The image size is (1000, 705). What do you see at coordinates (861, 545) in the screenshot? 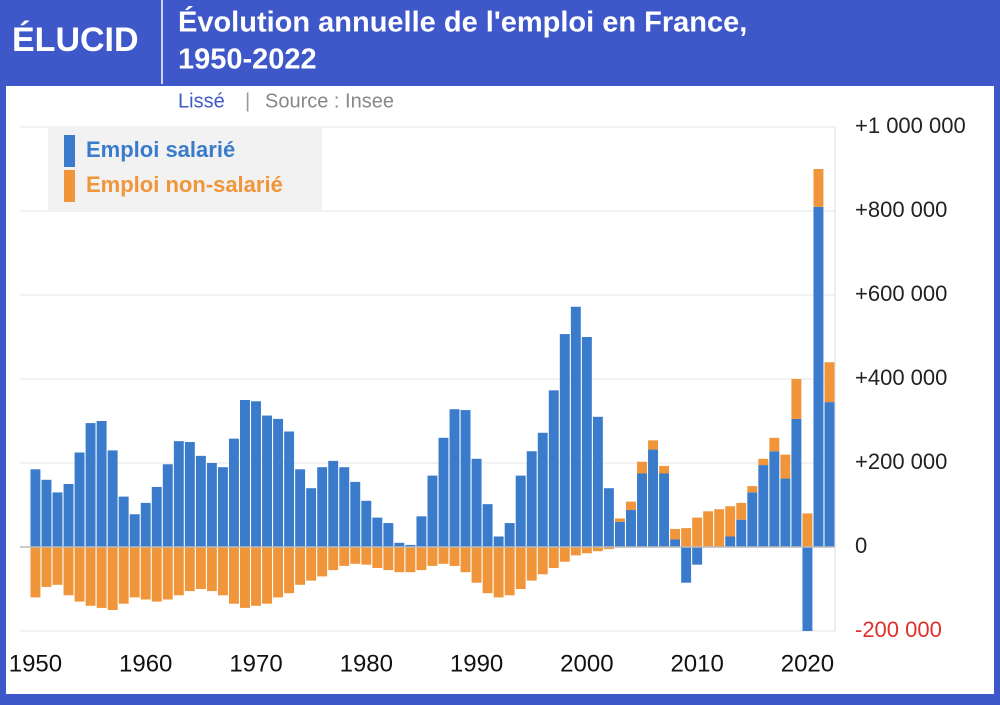
I see `y-tick-label: 0` at bounding box center [861, 545].